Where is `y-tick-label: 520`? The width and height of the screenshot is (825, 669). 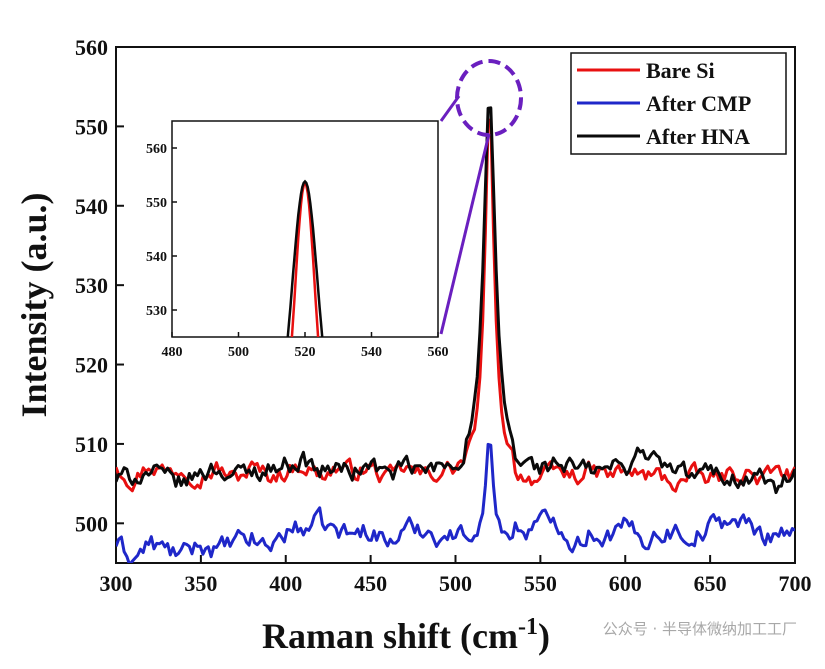
y-tick-label: 520 is located at coordinates (91, 365).